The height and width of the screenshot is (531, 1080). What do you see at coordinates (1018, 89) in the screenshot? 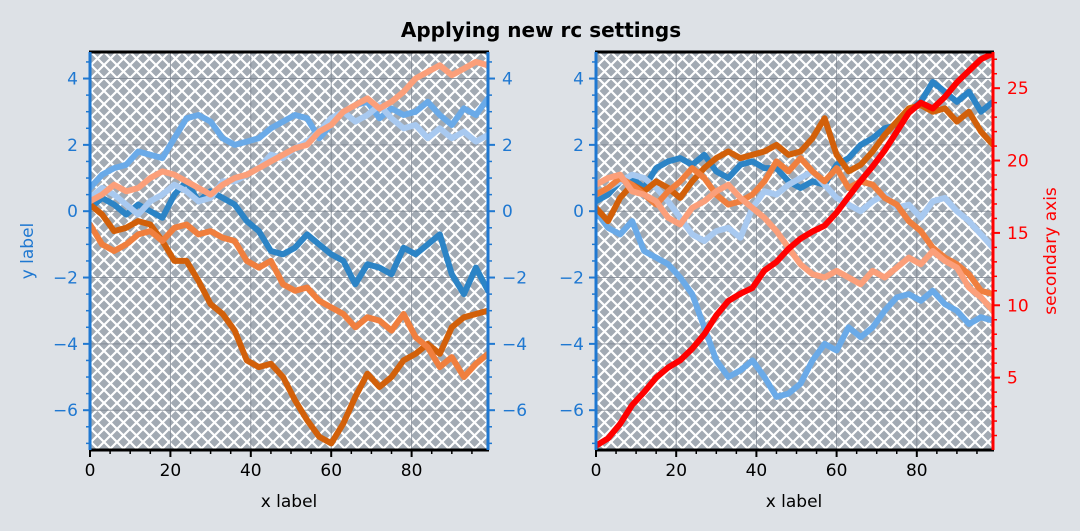
I see `y2-tick-label: 25` at bounding box center [1018, 89].